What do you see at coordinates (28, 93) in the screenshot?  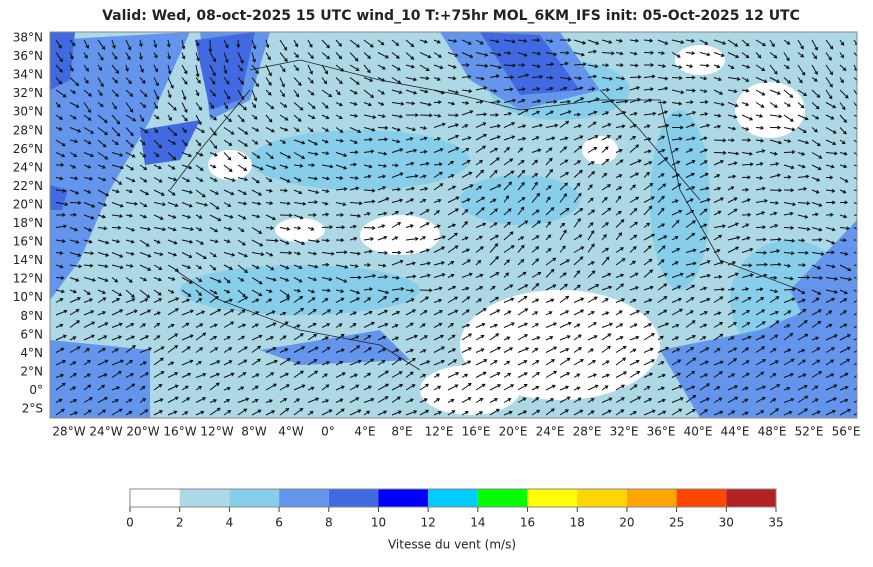 I see `lat-label: 32°N` at bounding box center [28, 93].